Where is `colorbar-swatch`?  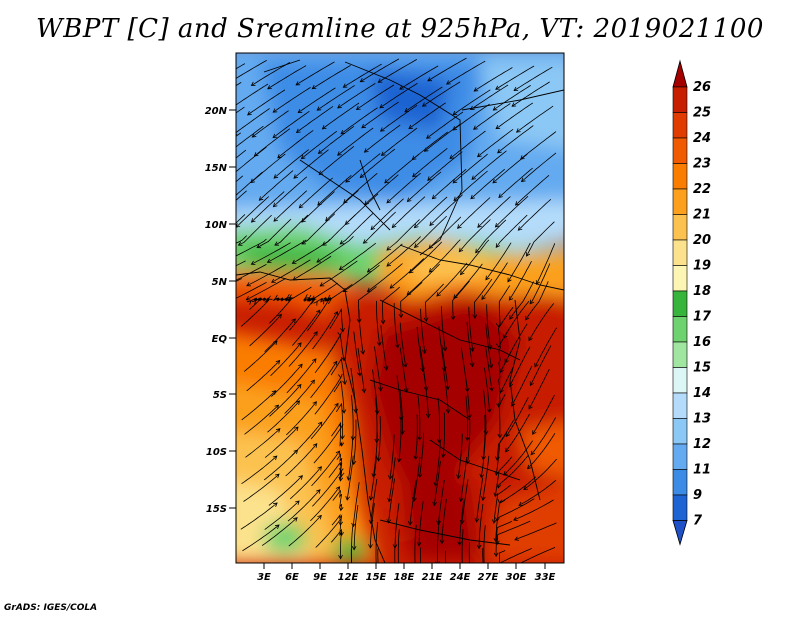 colorbar-swatch is located at coordinates (680, 405).